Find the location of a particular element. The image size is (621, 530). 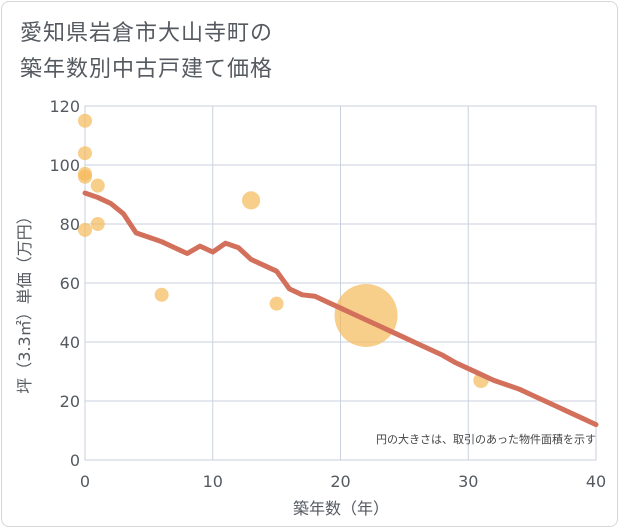

y-tick-label: 60 is located at coordinates (70, 283).